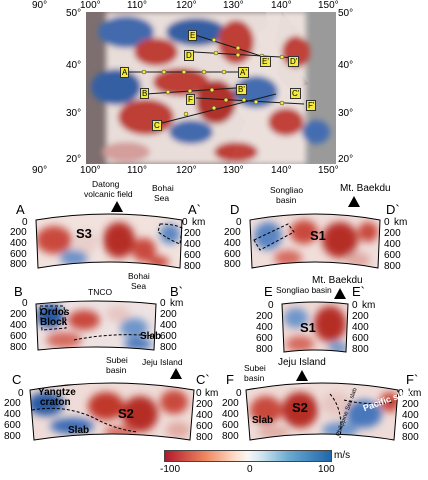  What do you see at coordinates (346, 13) in the screenshot?
I see `lat-tick-right-50: 50°` at bounding box center [346, 13].